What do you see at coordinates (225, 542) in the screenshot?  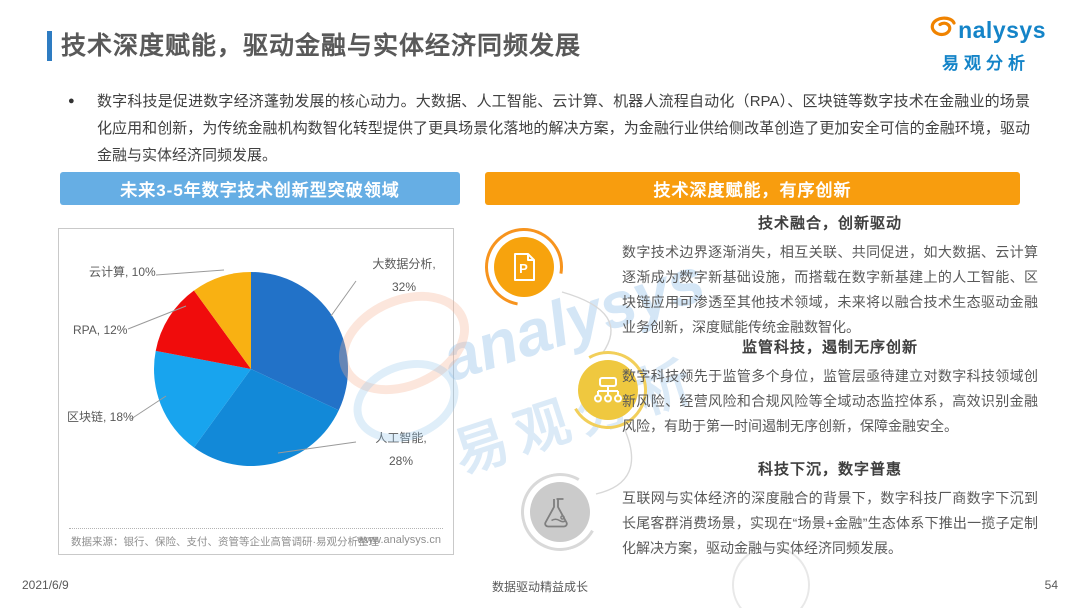 I see `source-note: 数据来源：银行、保险、支付、资管等企业高管调研·易观分析整理` at bounding box center [225, 542].